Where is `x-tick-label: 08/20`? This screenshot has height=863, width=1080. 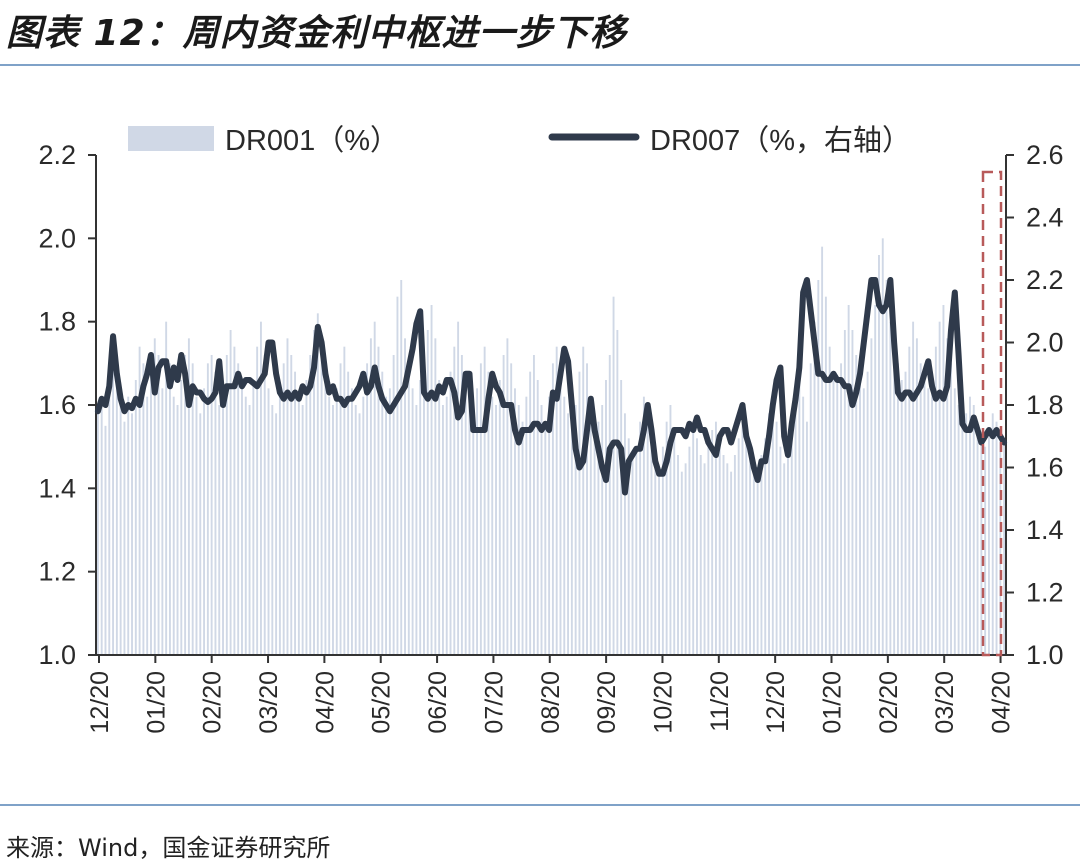
x-tick-label: 08/20 is located at coordinates (551, 702).